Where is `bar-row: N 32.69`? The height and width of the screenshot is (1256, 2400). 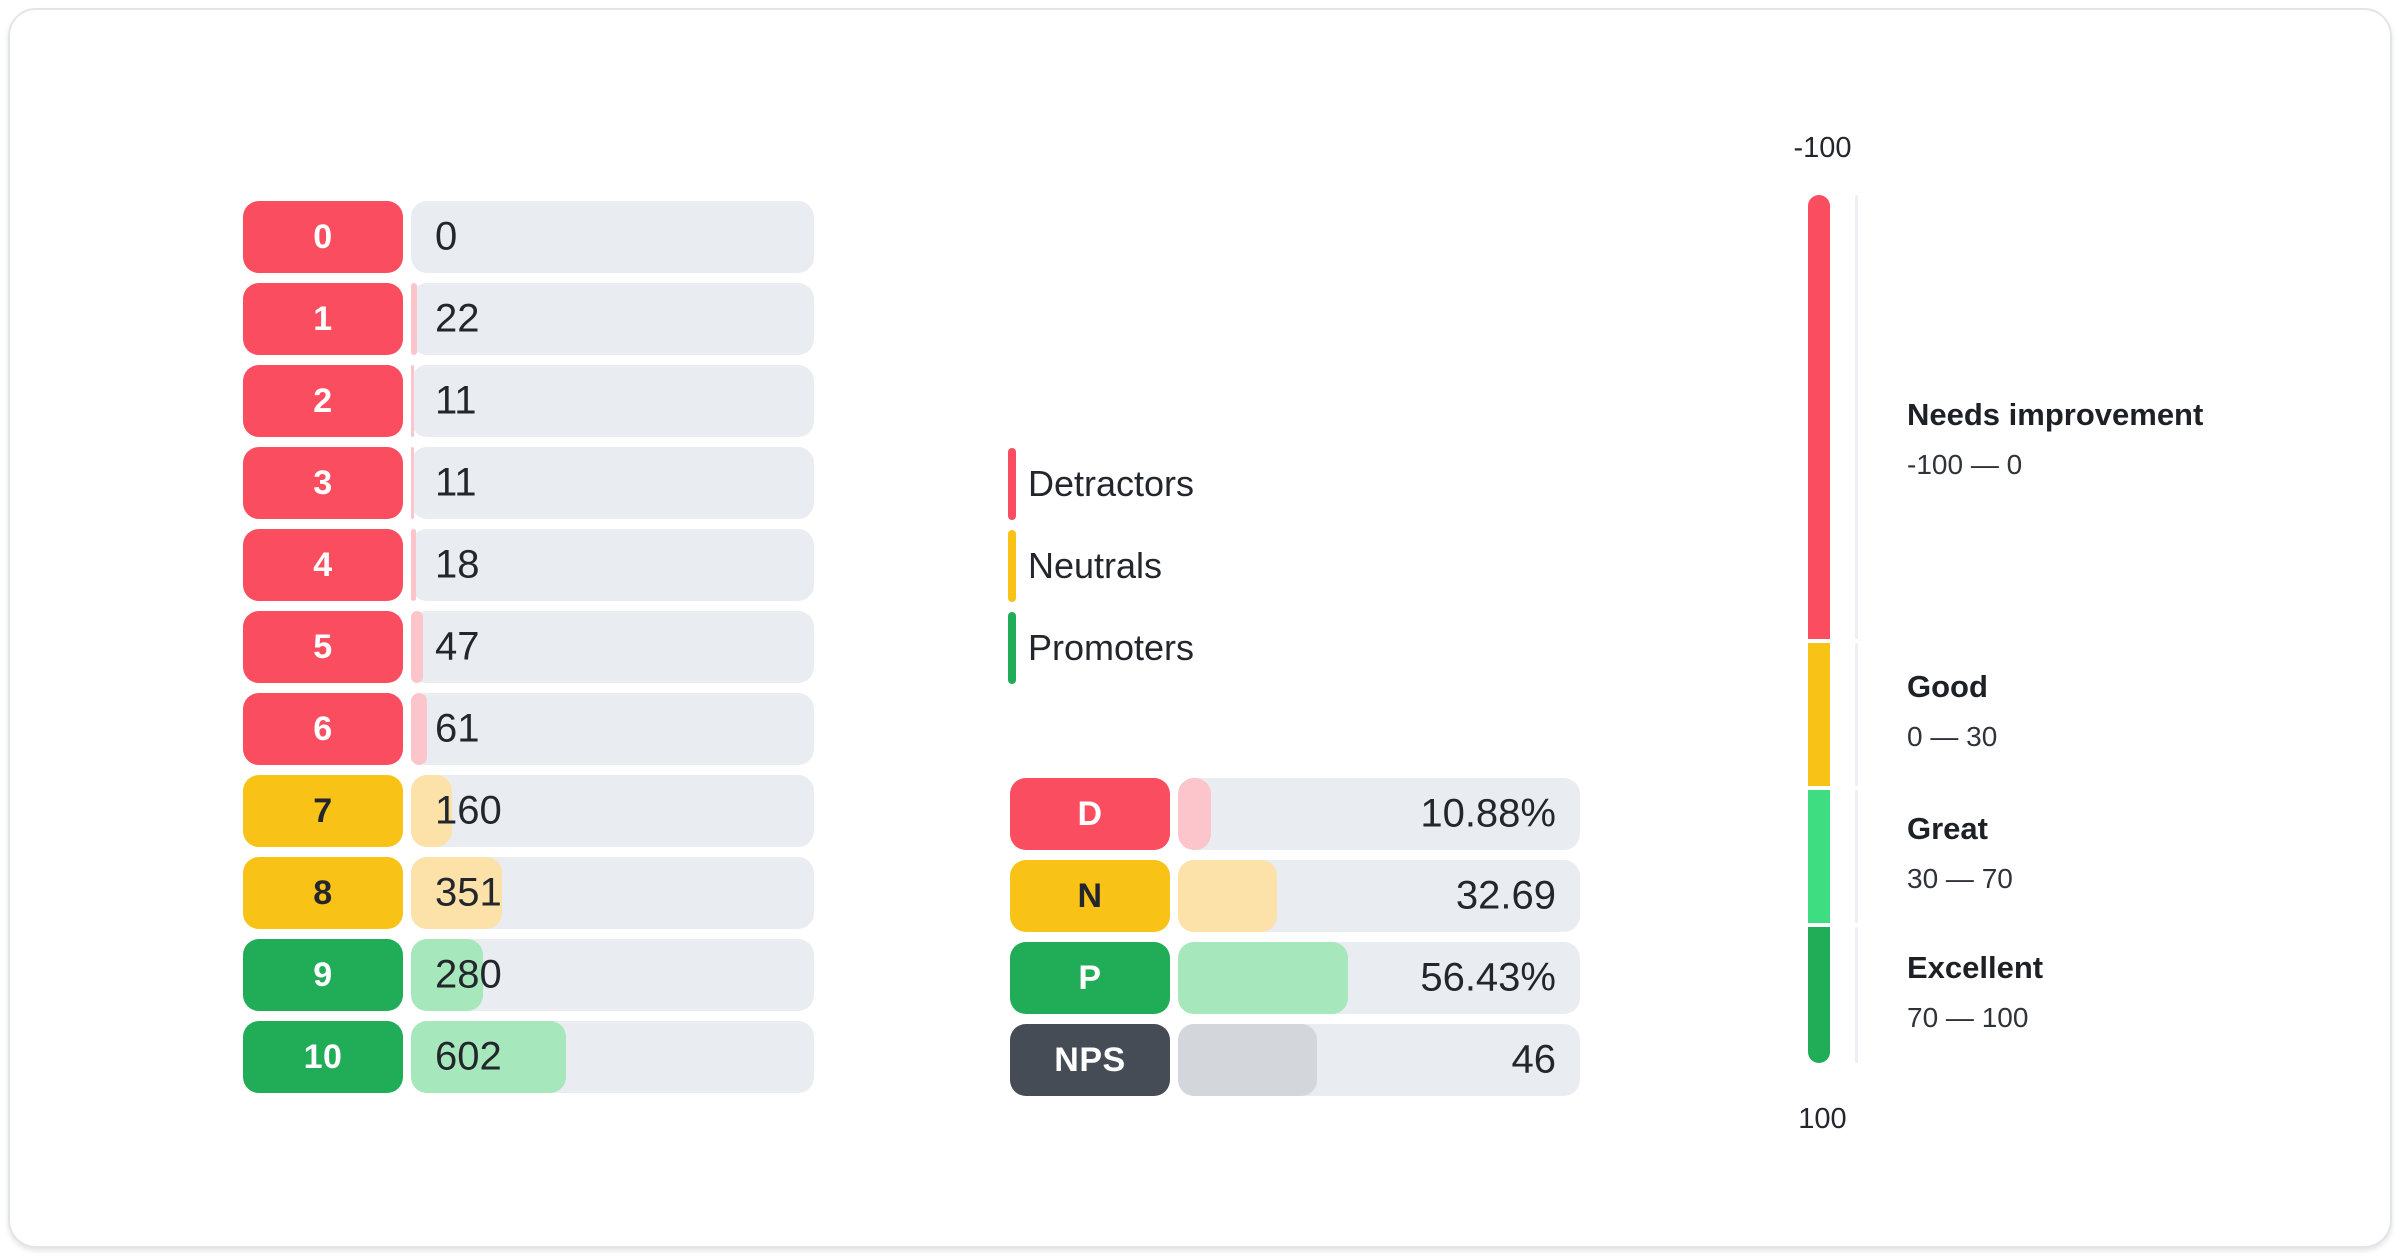
bar-row: N 32.69 is located at coordinates (1295, 896).